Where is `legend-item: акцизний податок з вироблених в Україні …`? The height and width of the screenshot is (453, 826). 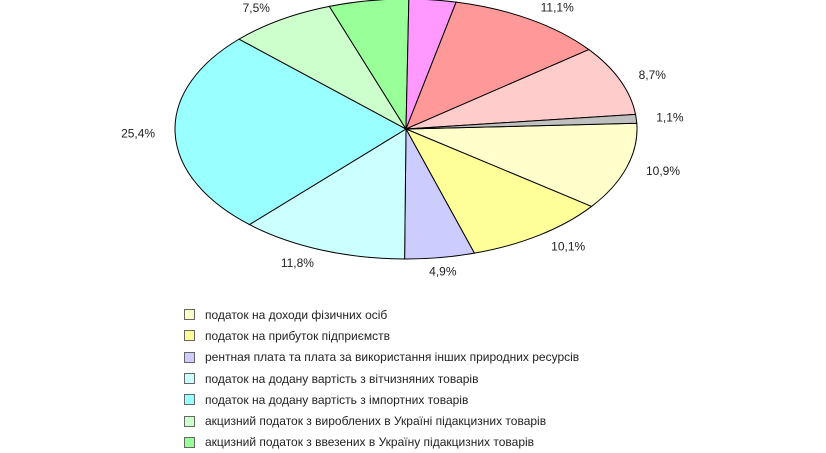 legend-item: акцизний податок з вироблених в Україні … is located at coordinates (381, 420).